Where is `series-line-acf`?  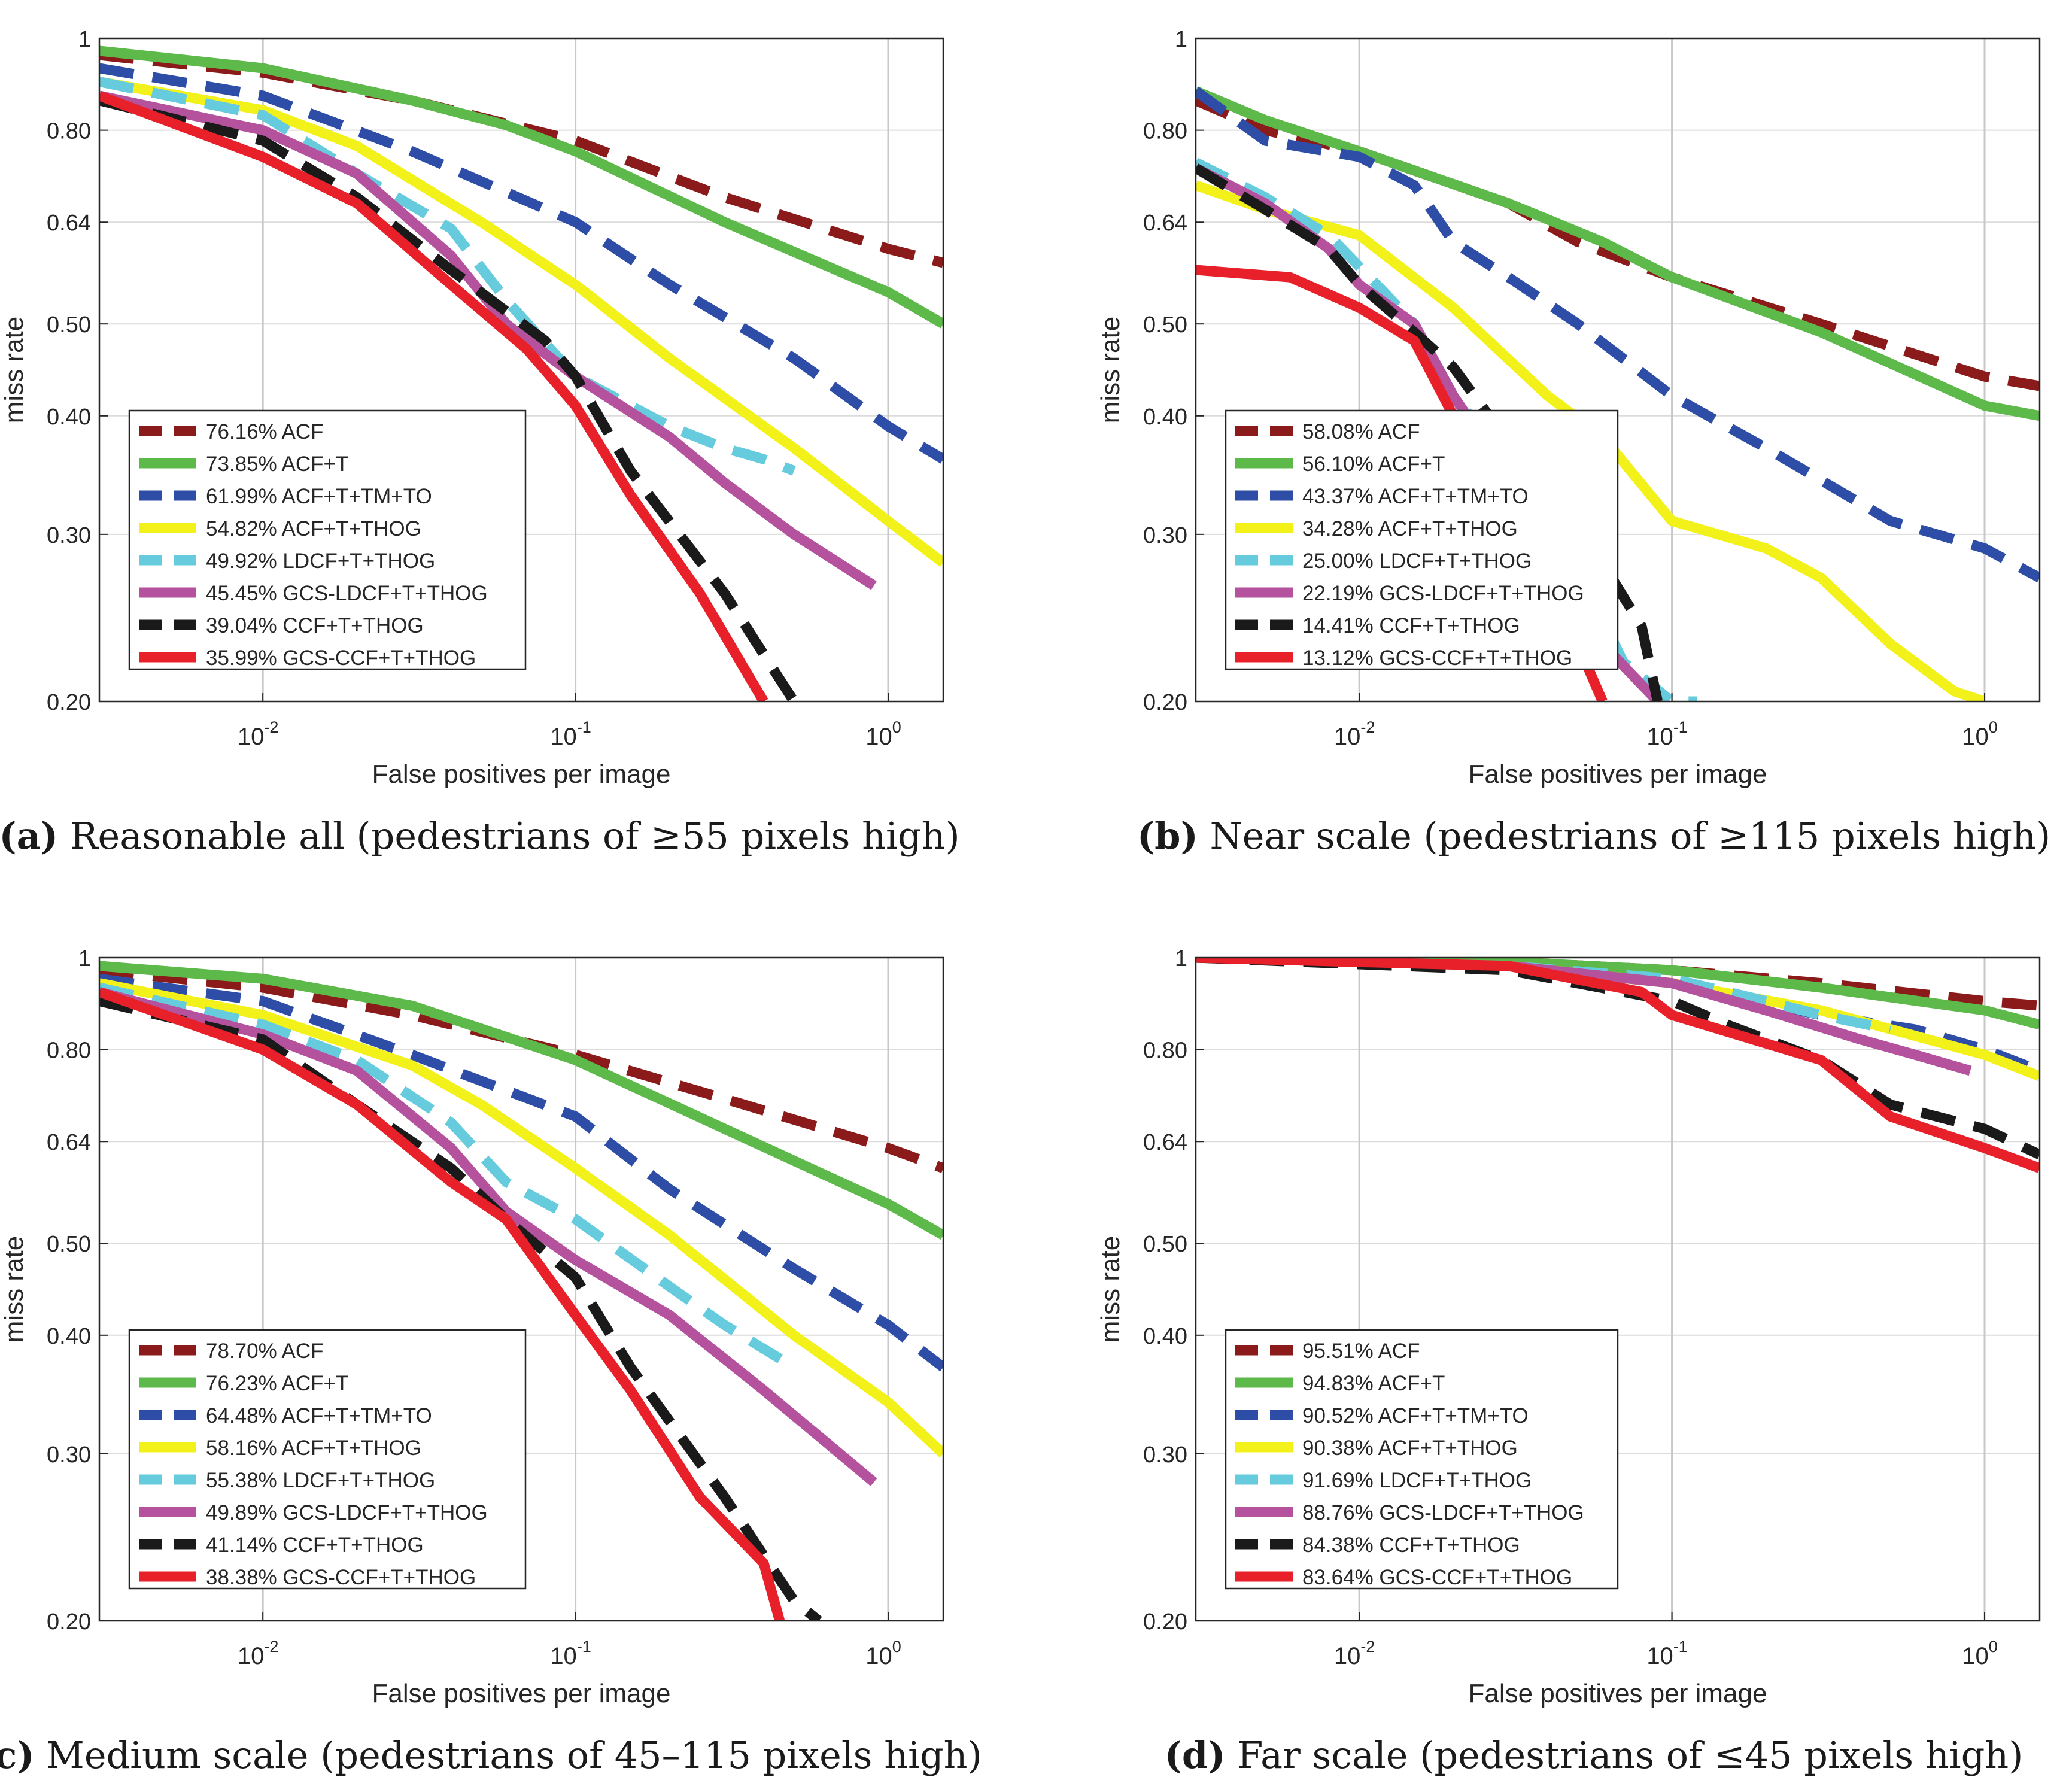
series-line-acf is located at coordinates (521, 1069).